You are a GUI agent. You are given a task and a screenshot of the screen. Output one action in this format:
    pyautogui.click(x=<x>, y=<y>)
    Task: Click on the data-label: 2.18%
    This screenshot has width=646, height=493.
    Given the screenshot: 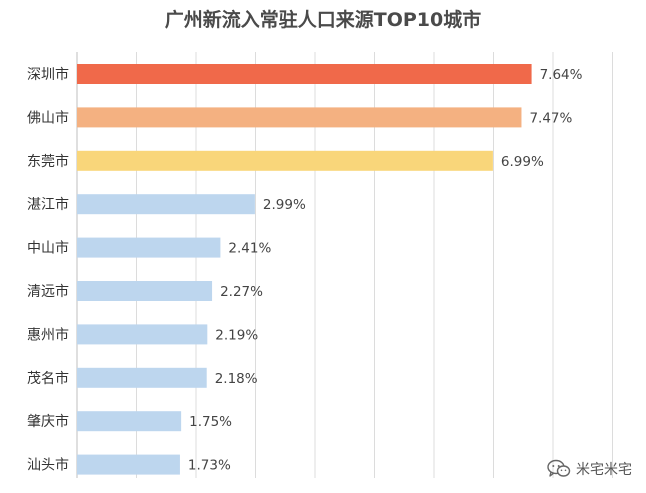 What is the action you would take?
    pyautogui.click(x=236, y=379)
    